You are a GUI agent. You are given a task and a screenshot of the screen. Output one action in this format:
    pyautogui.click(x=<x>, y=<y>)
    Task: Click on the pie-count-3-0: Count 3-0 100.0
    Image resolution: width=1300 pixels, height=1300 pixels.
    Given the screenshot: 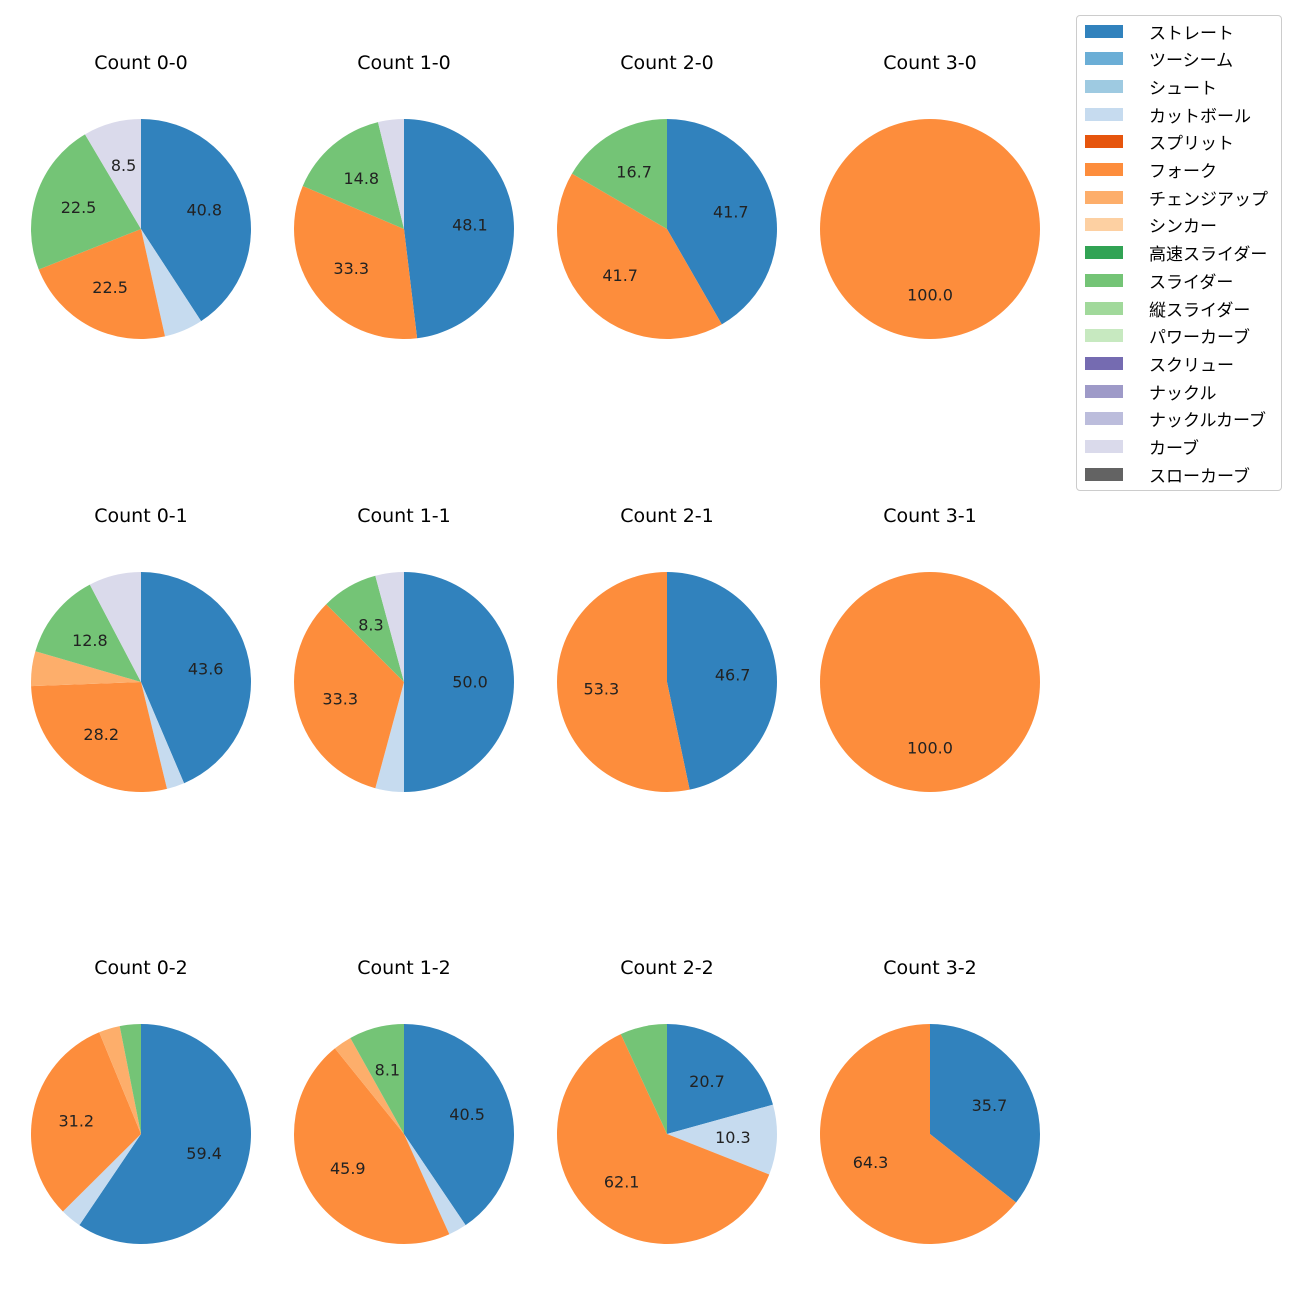 What is the action you would take?
    pyautogui.click(x=930, y=195)
    